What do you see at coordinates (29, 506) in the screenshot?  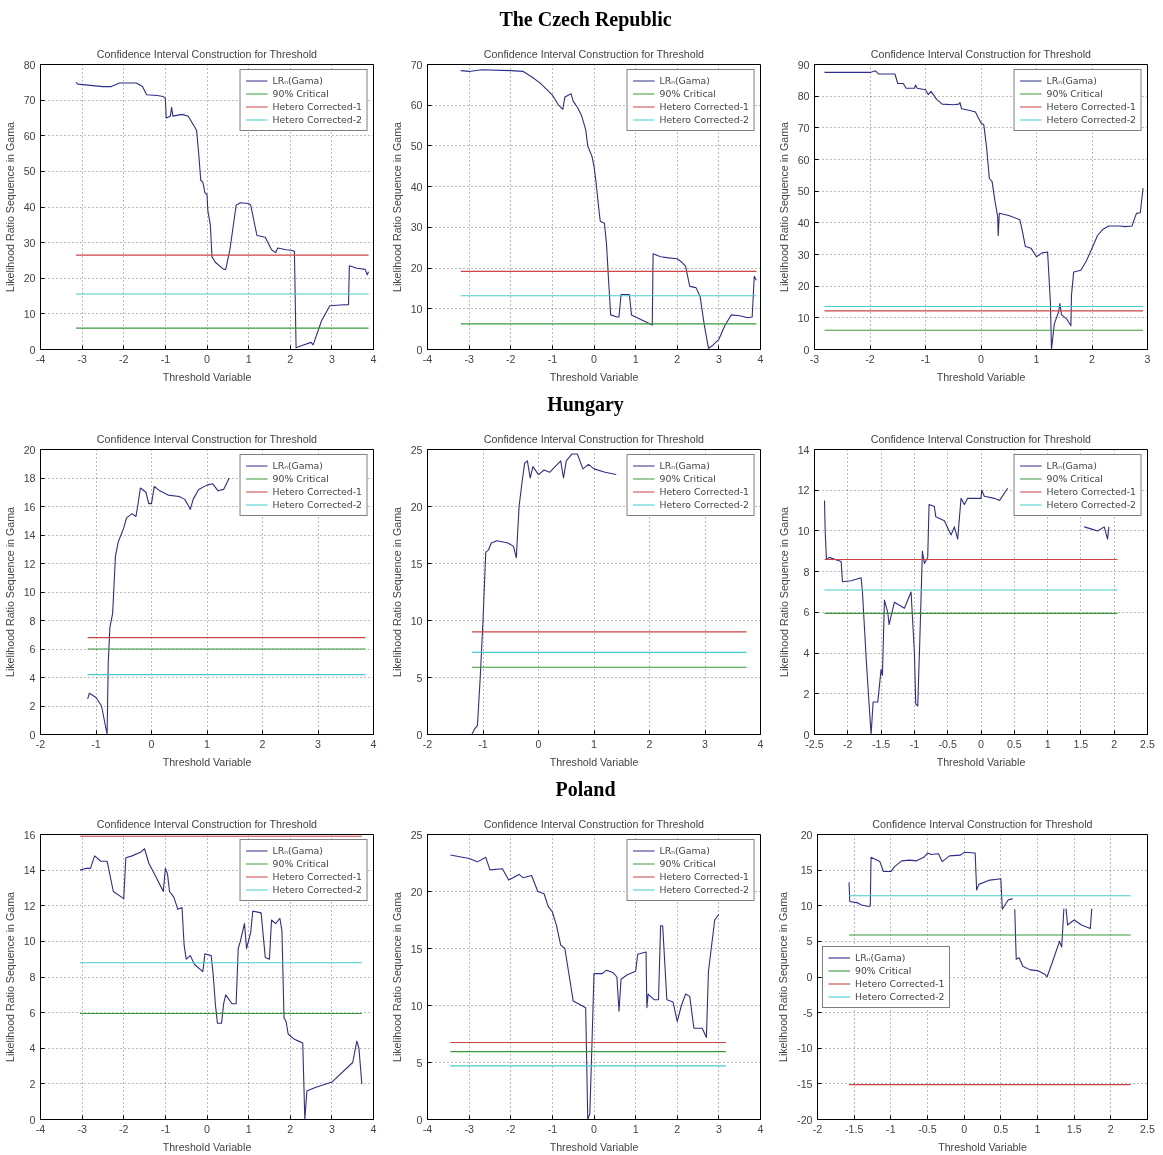 I see `y-tick-label: 16` at bounding box center [29, 506].